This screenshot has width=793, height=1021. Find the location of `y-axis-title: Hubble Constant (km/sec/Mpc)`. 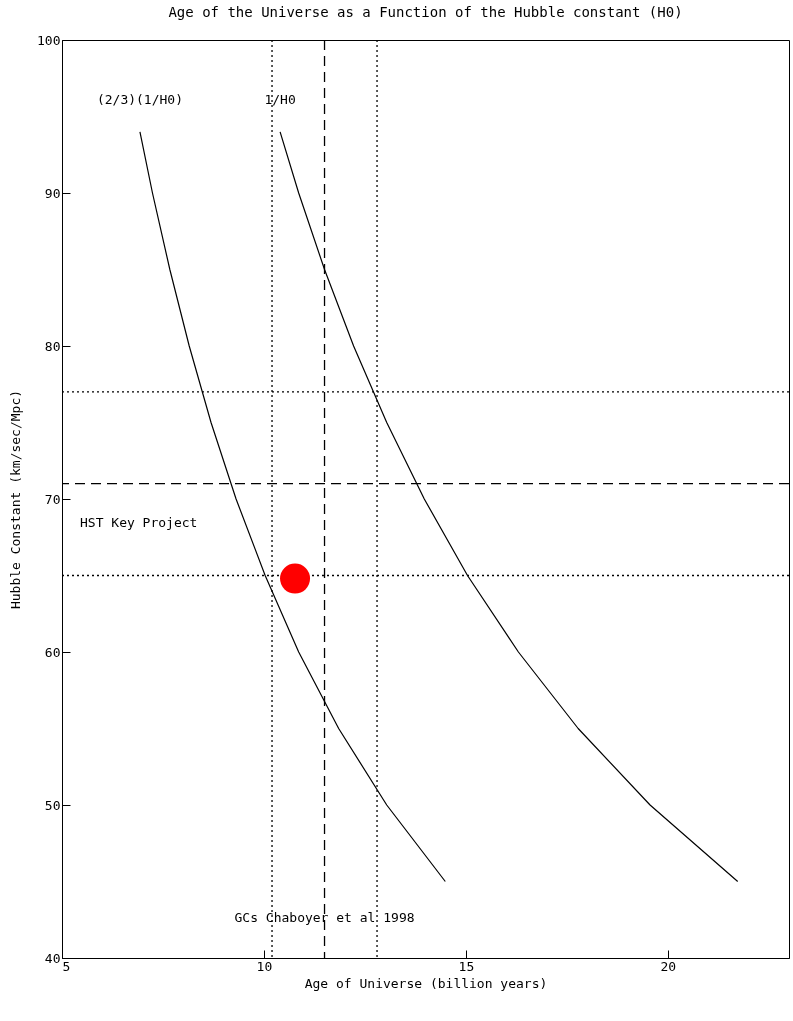

y-axis-title: Hubble Constant (km/sec/Mpc) is located at coordinates (16, 499).